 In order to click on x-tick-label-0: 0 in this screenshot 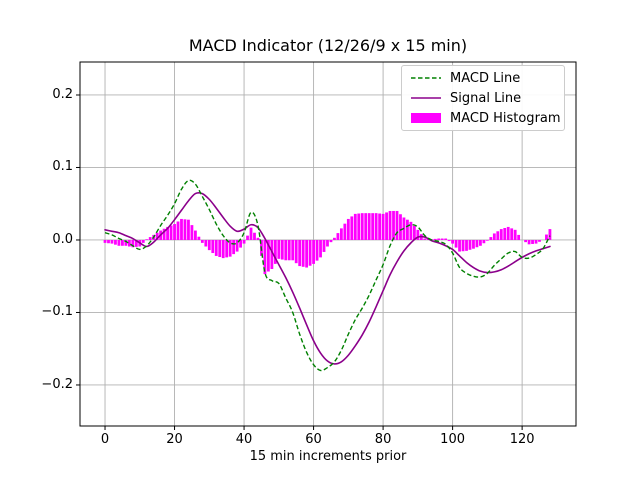, I will do `click(105, 439)`.